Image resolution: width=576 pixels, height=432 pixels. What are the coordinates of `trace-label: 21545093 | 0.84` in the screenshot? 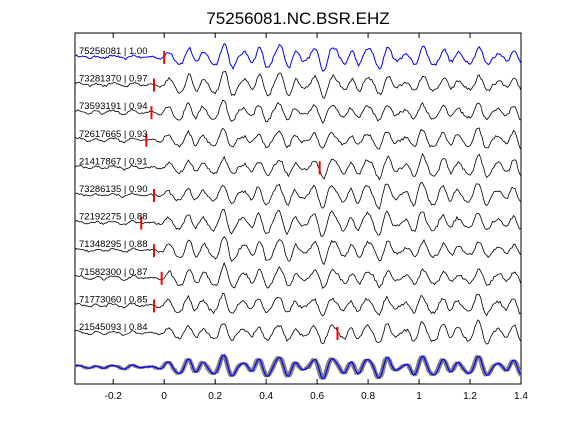 It's located at (113, 327).